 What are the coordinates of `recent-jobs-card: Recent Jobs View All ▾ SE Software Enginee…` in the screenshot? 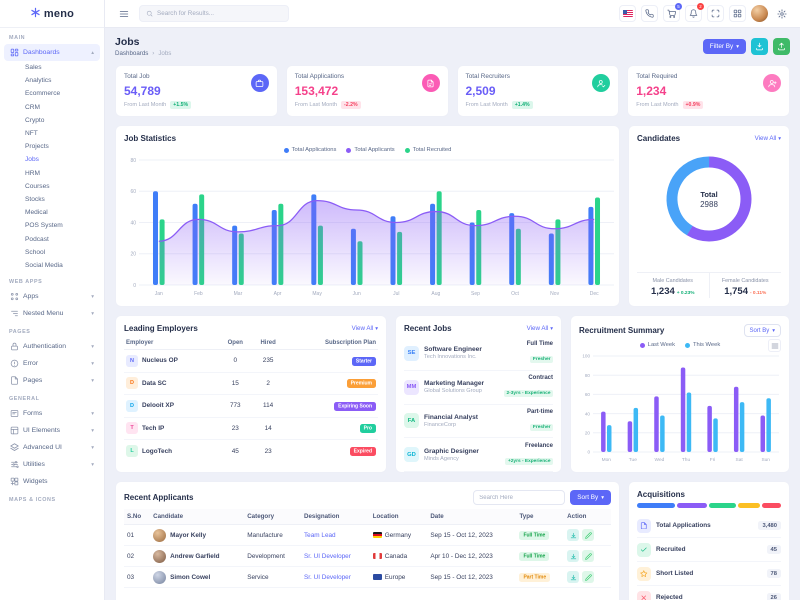 It's located at (478, 394).